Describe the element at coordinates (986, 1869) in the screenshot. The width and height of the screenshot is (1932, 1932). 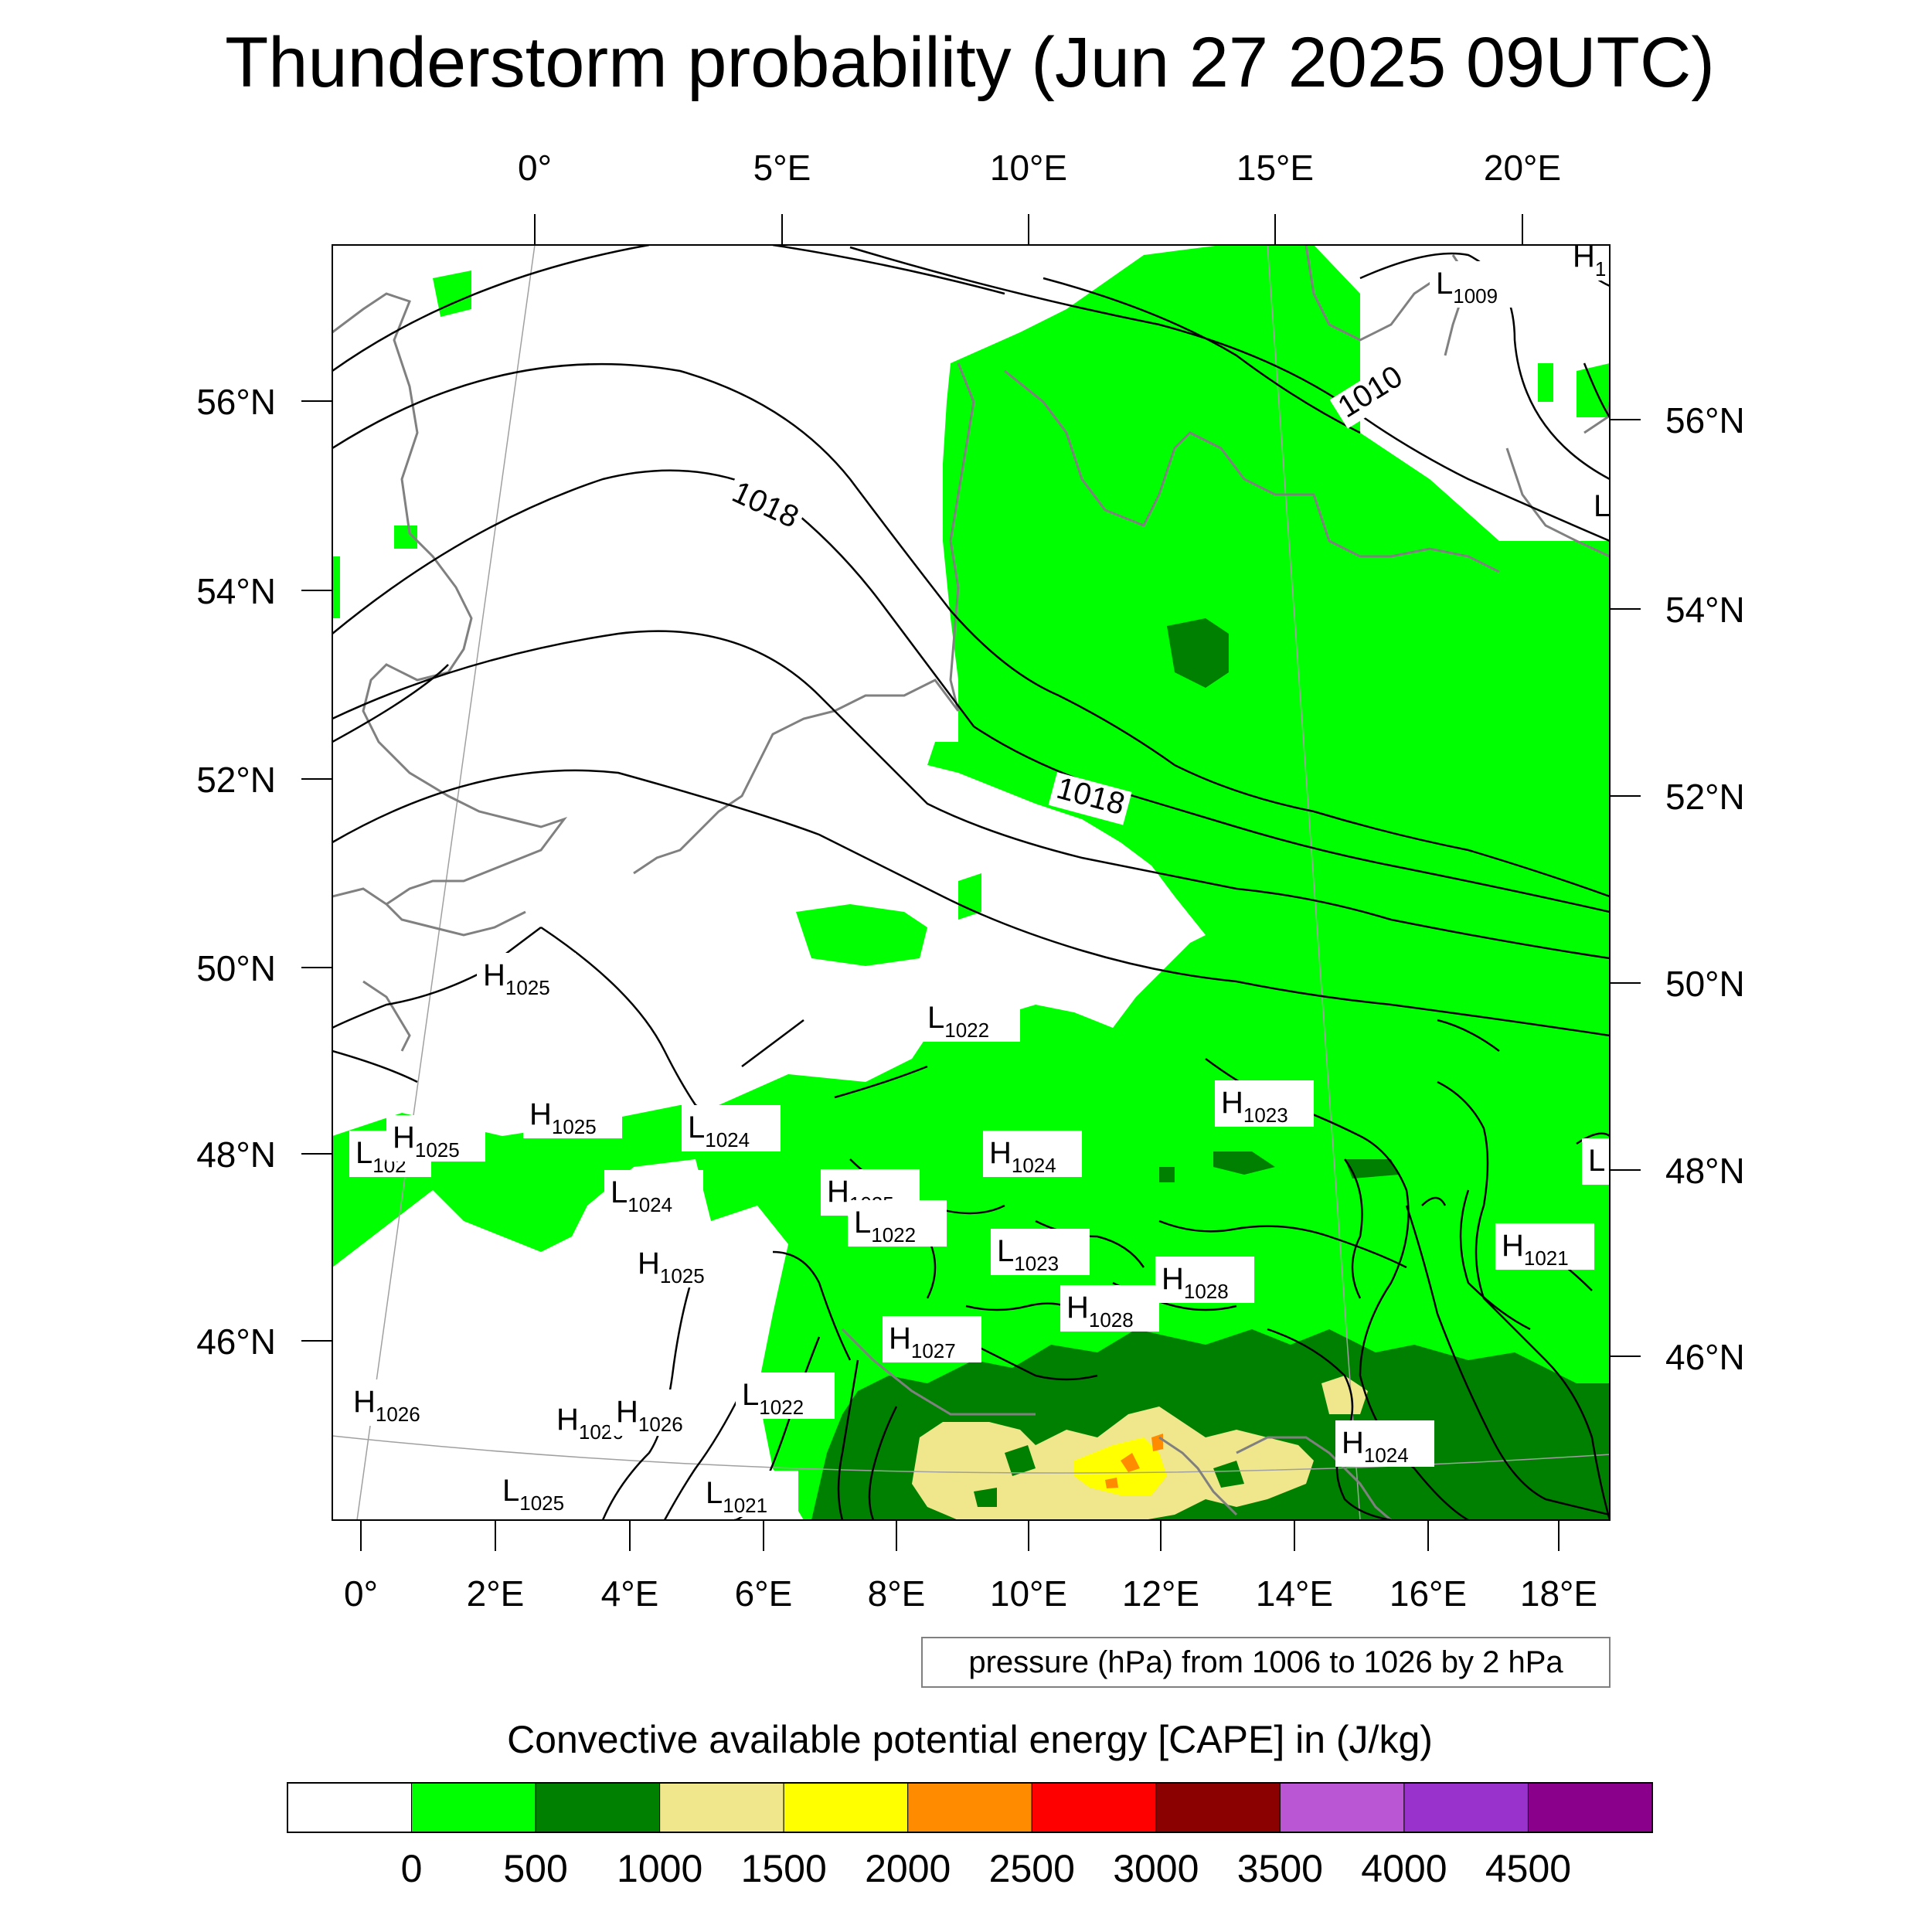
I see `colorbar-labels: 0 500 1000 1500 2000 2500 3000 3500 4000 4500` at that location.